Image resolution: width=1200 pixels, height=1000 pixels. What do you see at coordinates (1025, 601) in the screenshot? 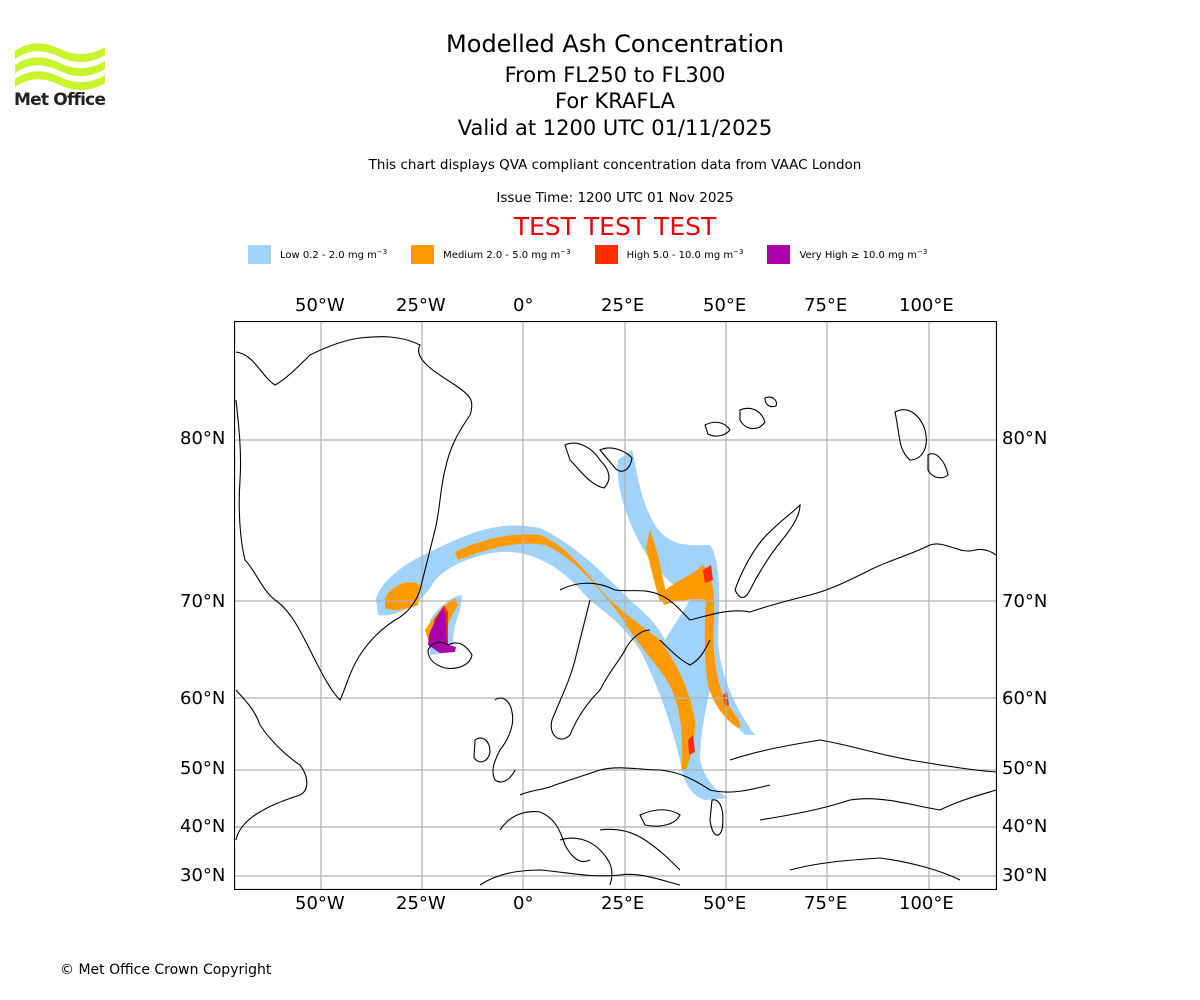
I see `lat-label-right: 70°N` at bounding box center [1025, 601].